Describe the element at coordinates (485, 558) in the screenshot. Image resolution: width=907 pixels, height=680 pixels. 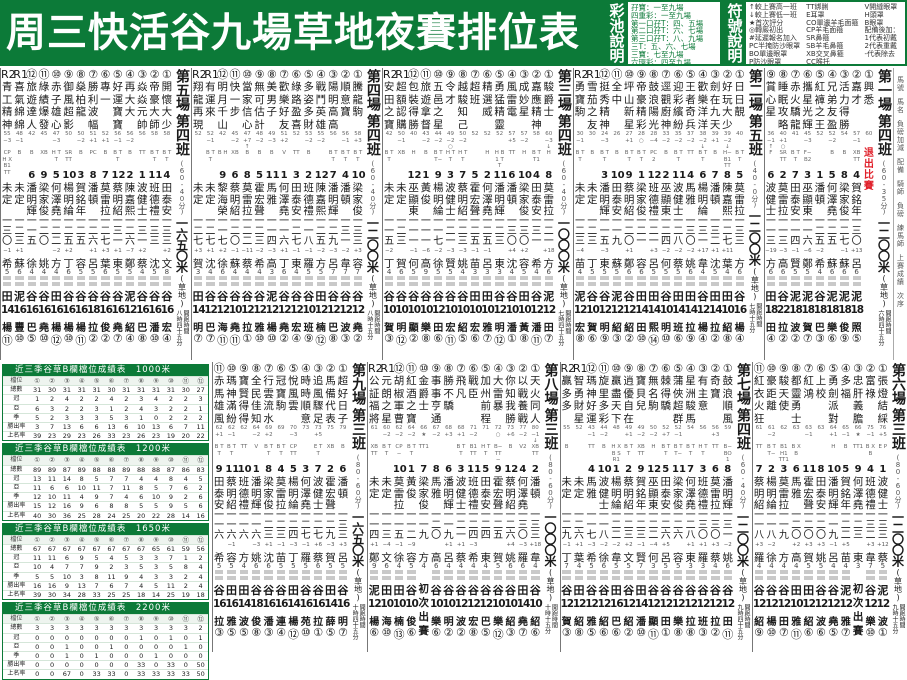
I see `trainer-initial: 東` at that location.